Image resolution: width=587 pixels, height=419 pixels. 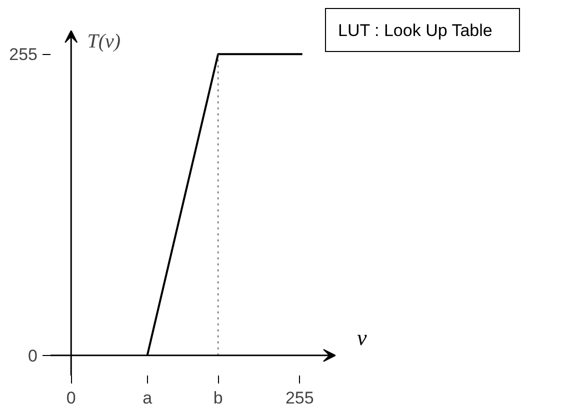 What do you see at coordinates (299, 398) in the screenshot?
I see `x-tick-label: 255` at bounding box center [299, 398].